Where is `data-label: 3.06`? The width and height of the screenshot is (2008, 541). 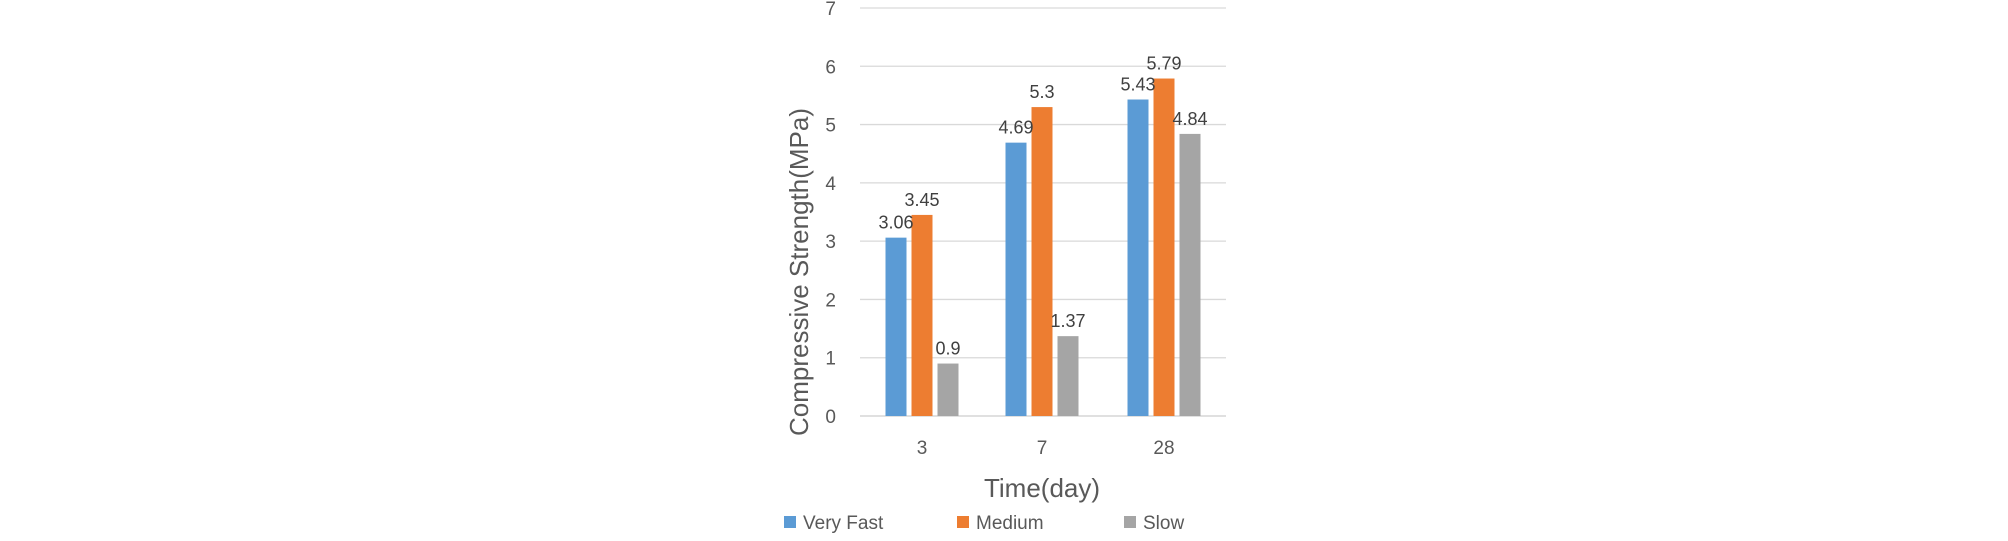
data-label: 3.06 is located at coordinates (895, 223).